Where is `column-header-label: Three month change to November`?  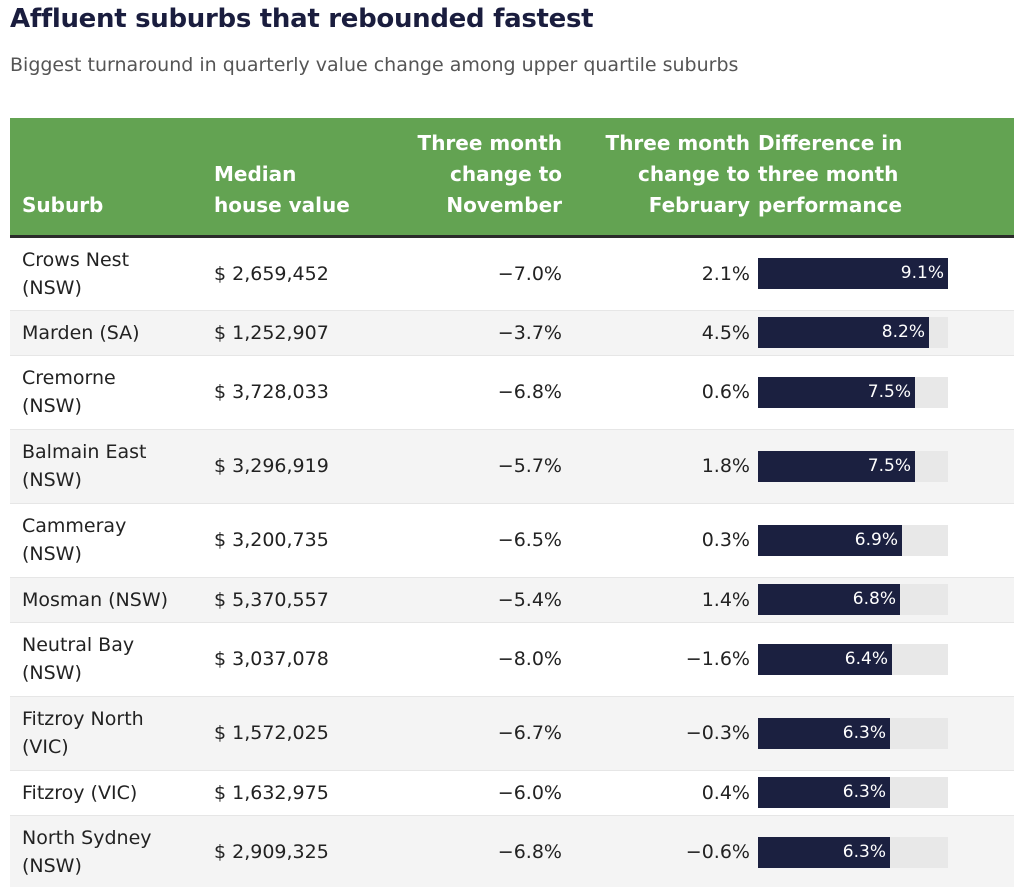
column-header-label: Three month change to November is located at coordinates (489, 173).